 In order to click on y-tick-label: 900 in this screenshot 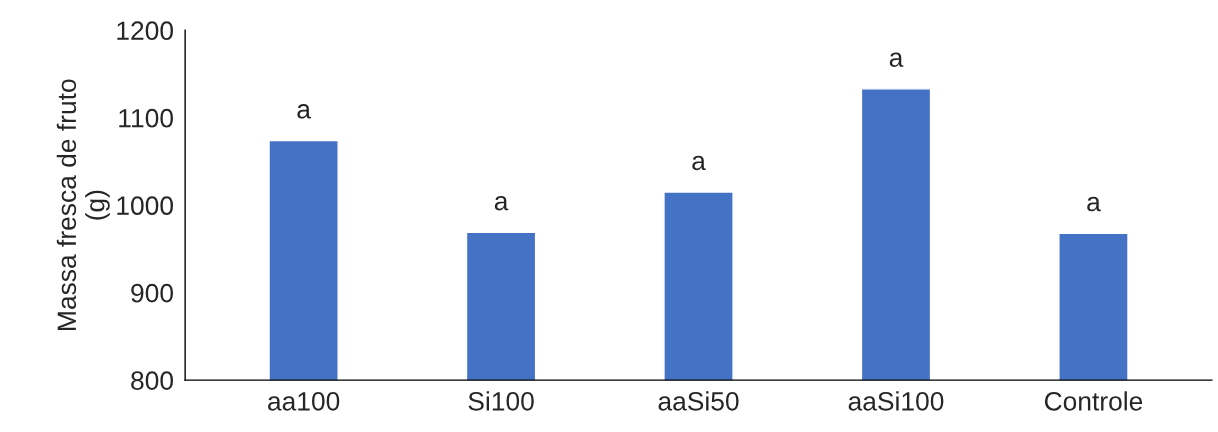, I will do `click(152, 293)`.